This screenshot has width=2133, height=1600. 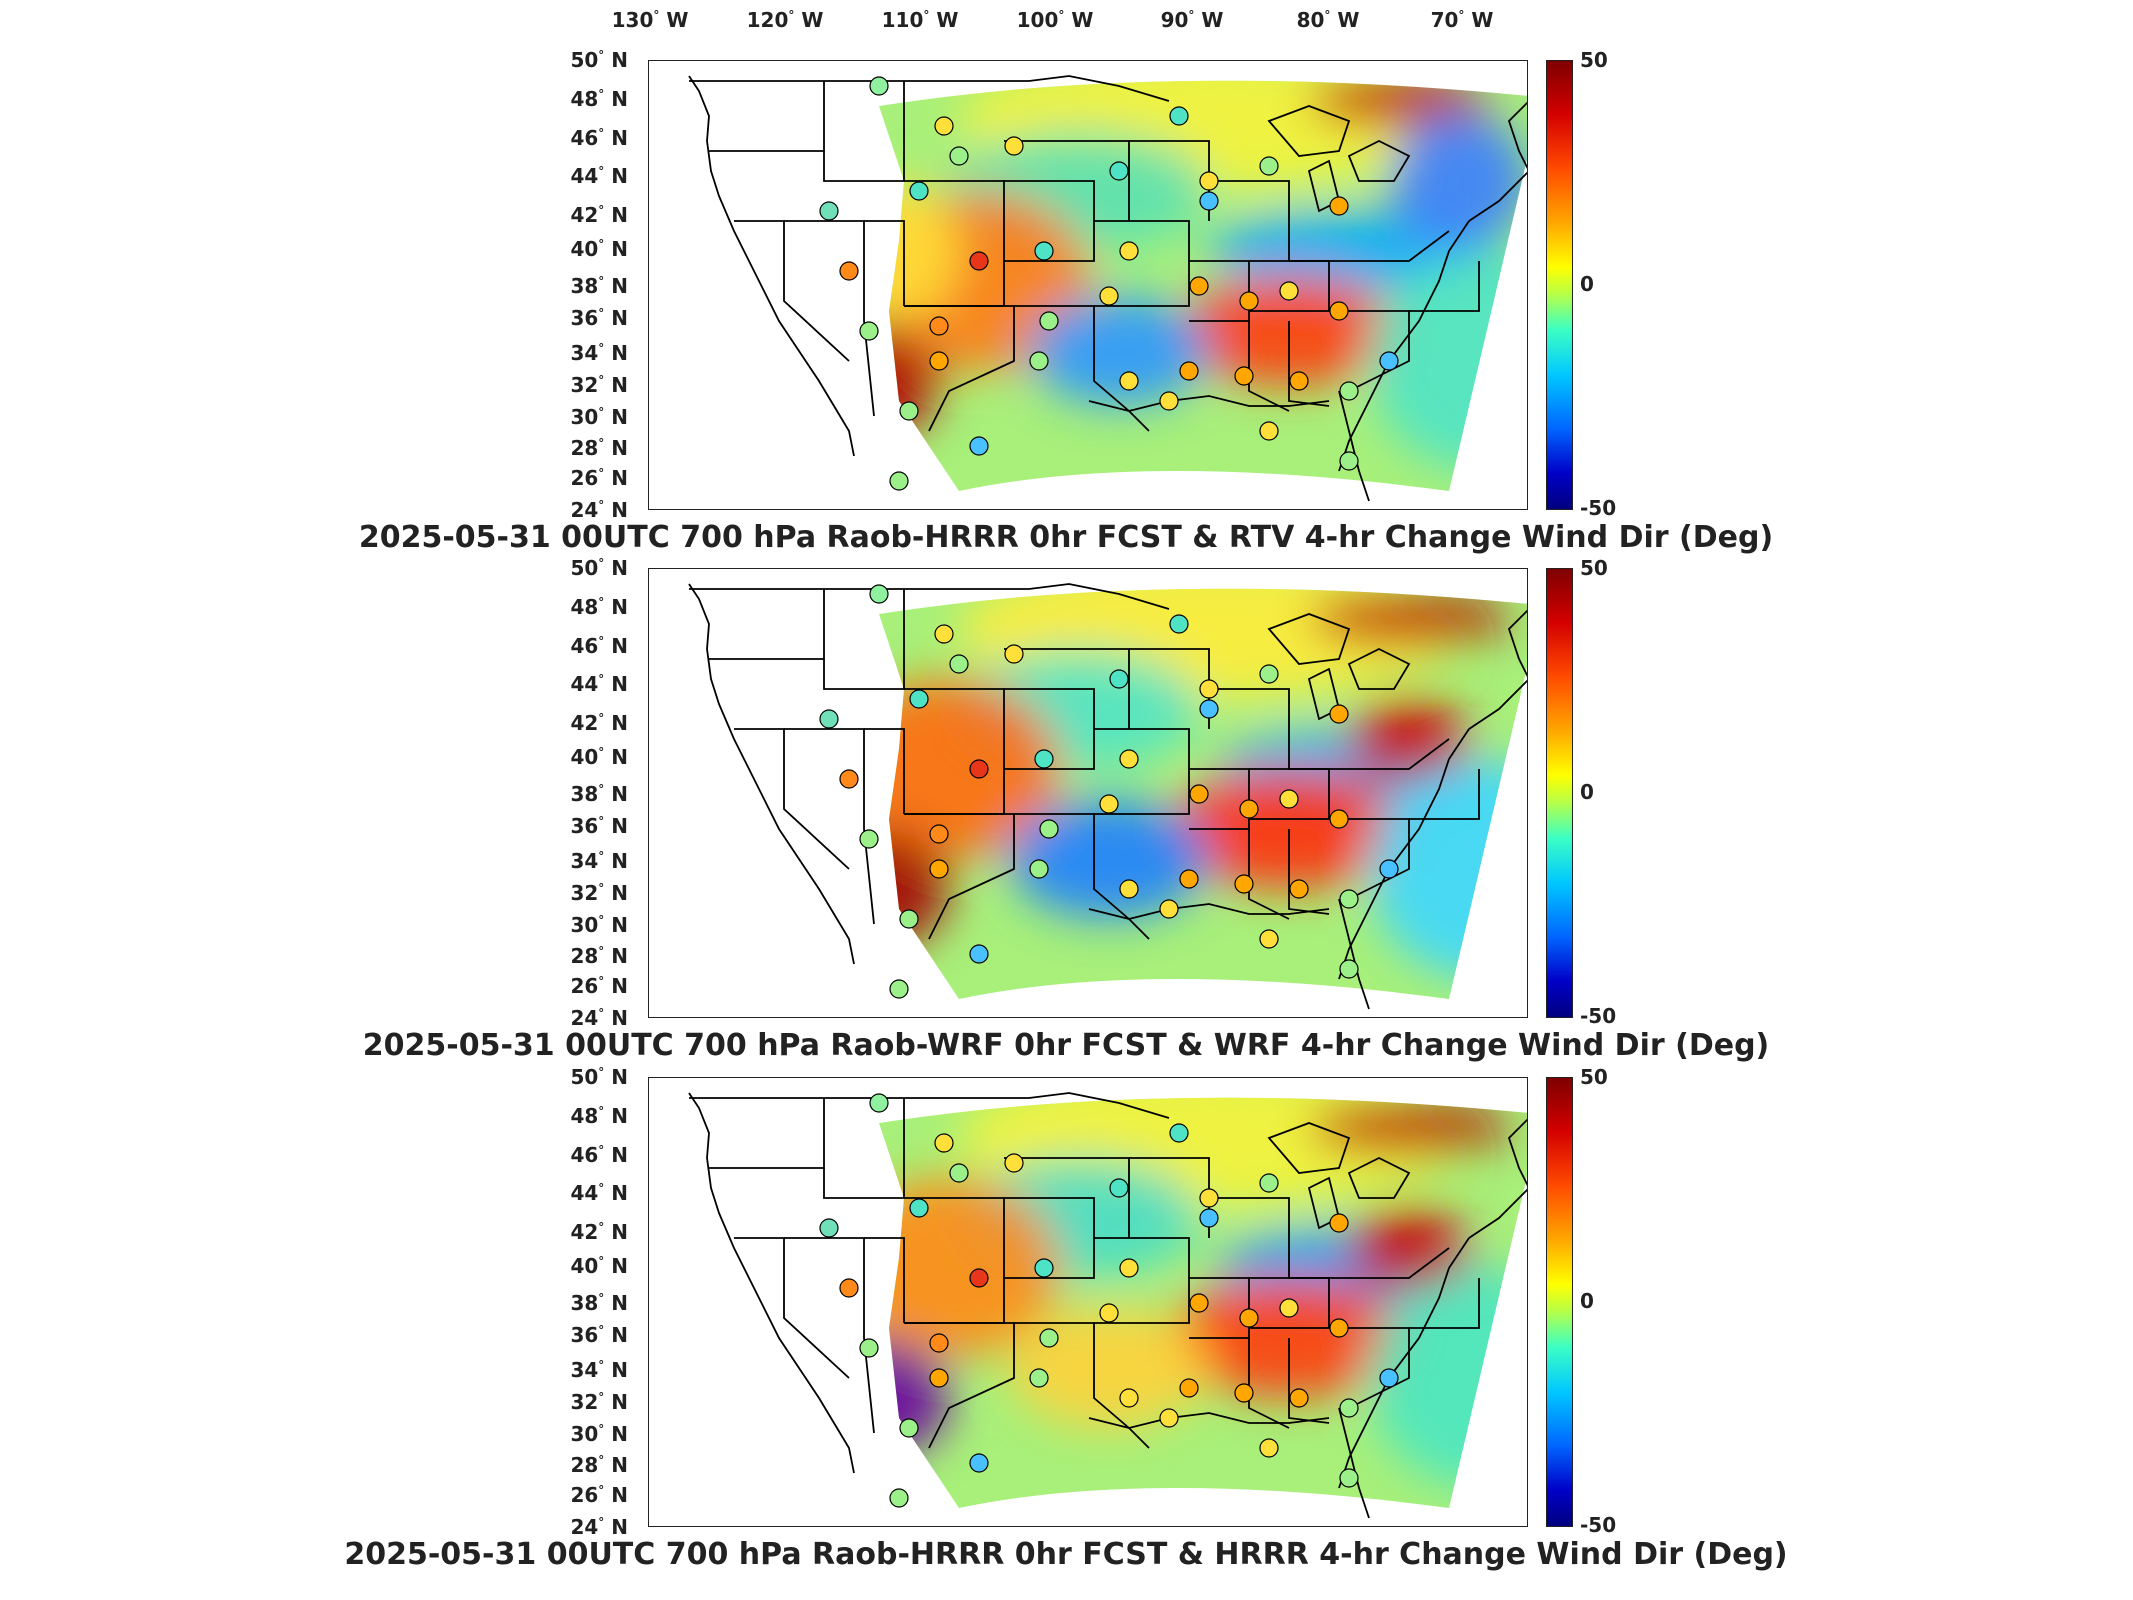 What do you see at coordinates (599, 925) in the screenshot?
I see `latitude-label: 30° N` at bounding box center [599, 925].